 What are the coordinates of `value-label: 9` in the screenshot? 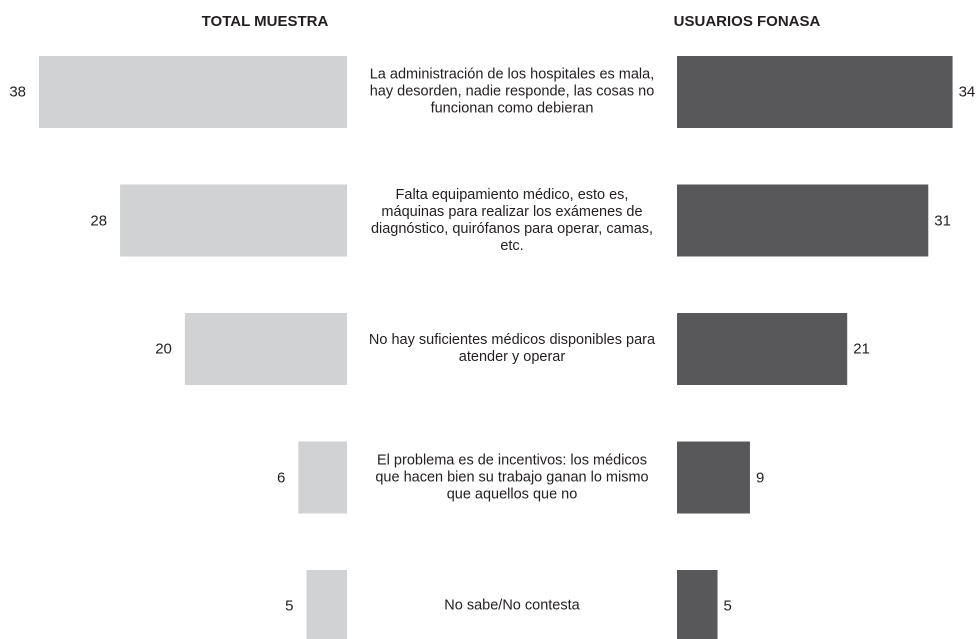 It's located at (760, 477).